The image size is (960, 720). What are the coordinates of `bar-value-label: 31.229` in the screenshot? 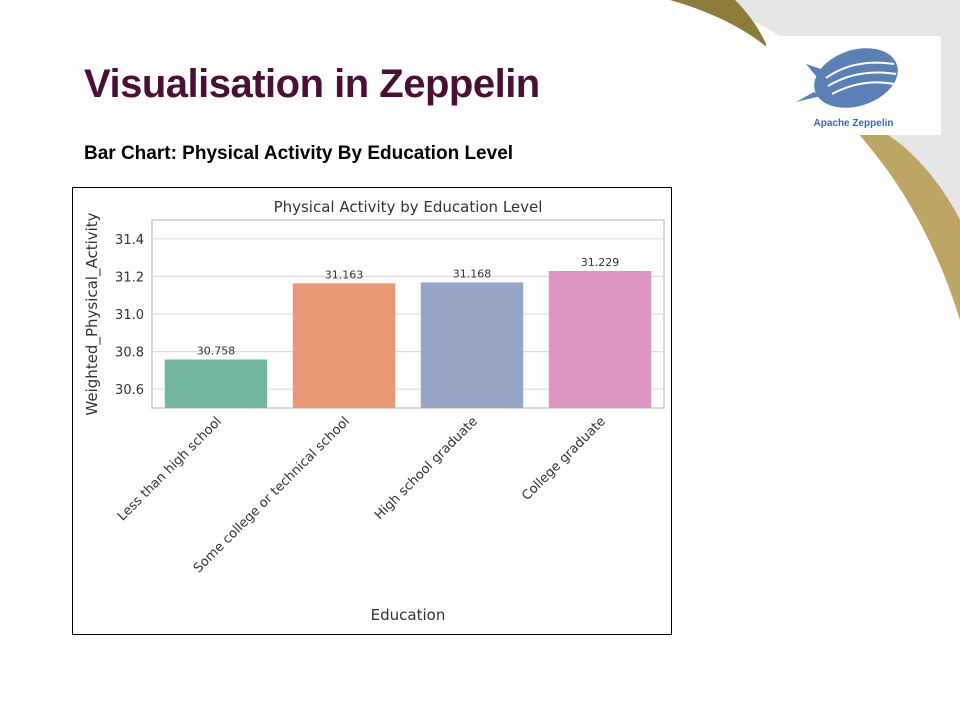 It's located at (600, 262).